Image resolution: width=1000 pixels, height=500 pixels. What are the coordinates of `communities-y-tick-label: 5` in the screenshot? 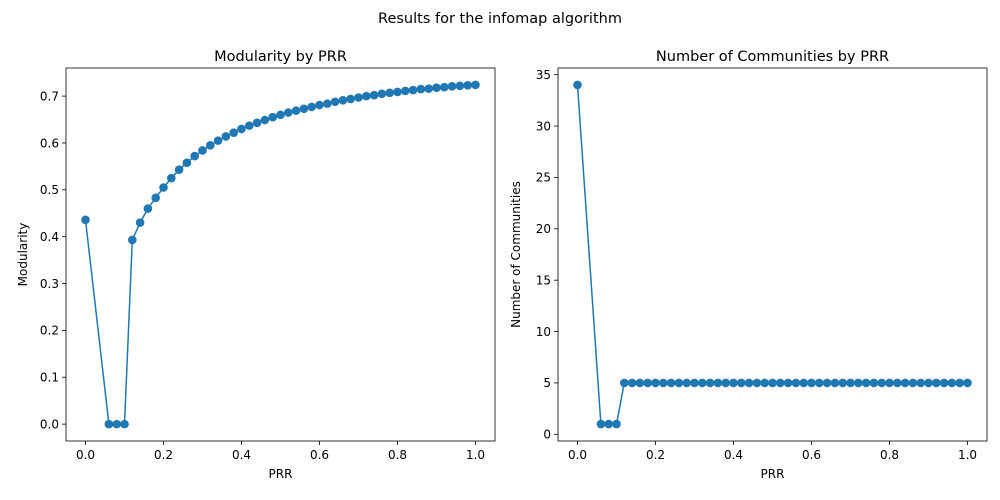 It's located at (547, 383).